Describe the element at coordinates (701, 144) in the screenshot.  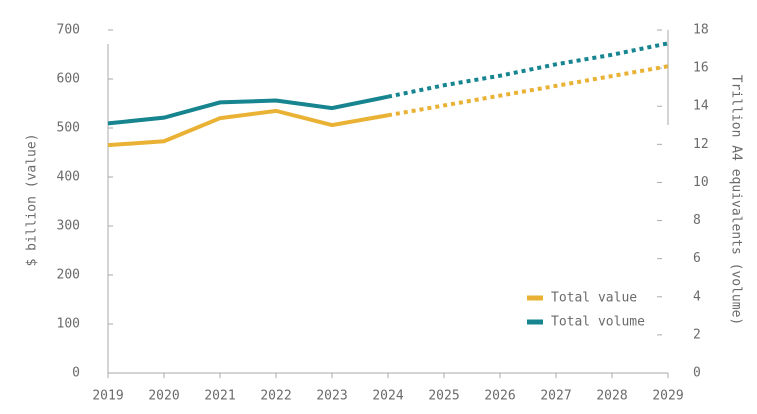
I see `y2-tick-label: 12` at that location.